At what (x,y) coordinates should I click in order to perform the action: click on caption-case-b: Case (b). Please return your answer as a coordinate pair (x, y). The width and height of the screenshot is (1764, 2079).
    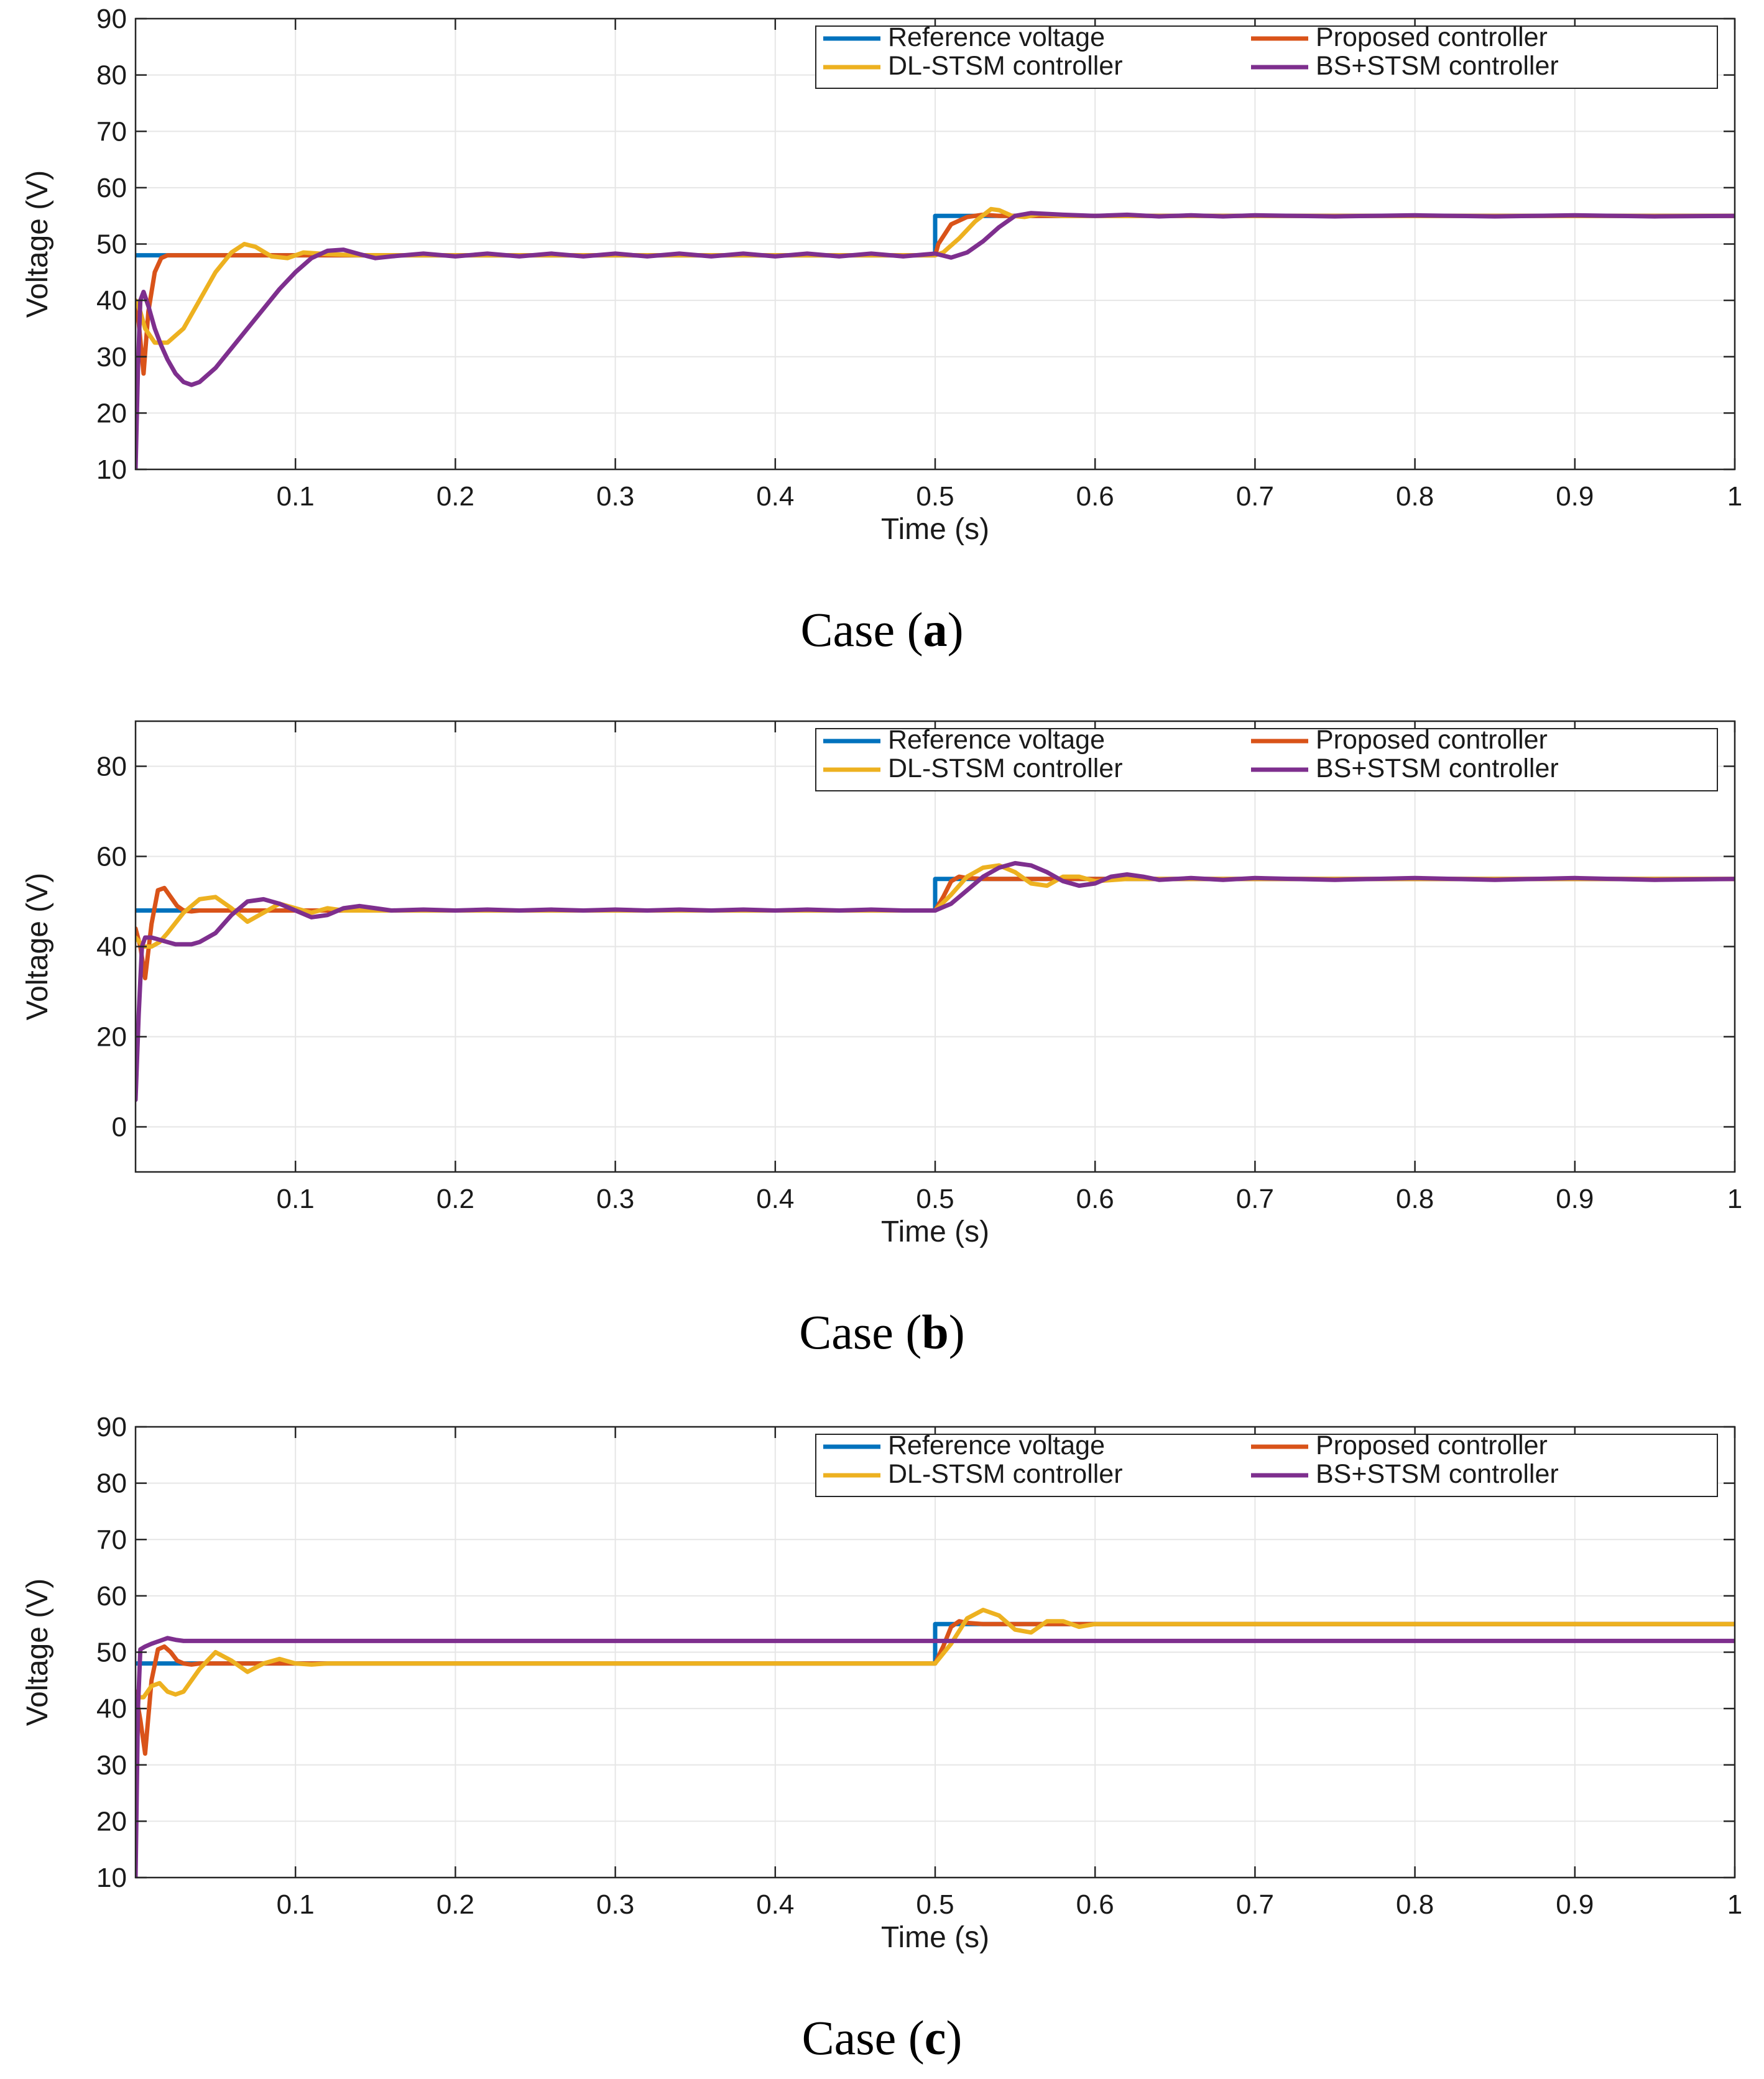
    Looking at the image, I should click on (882, 1332).